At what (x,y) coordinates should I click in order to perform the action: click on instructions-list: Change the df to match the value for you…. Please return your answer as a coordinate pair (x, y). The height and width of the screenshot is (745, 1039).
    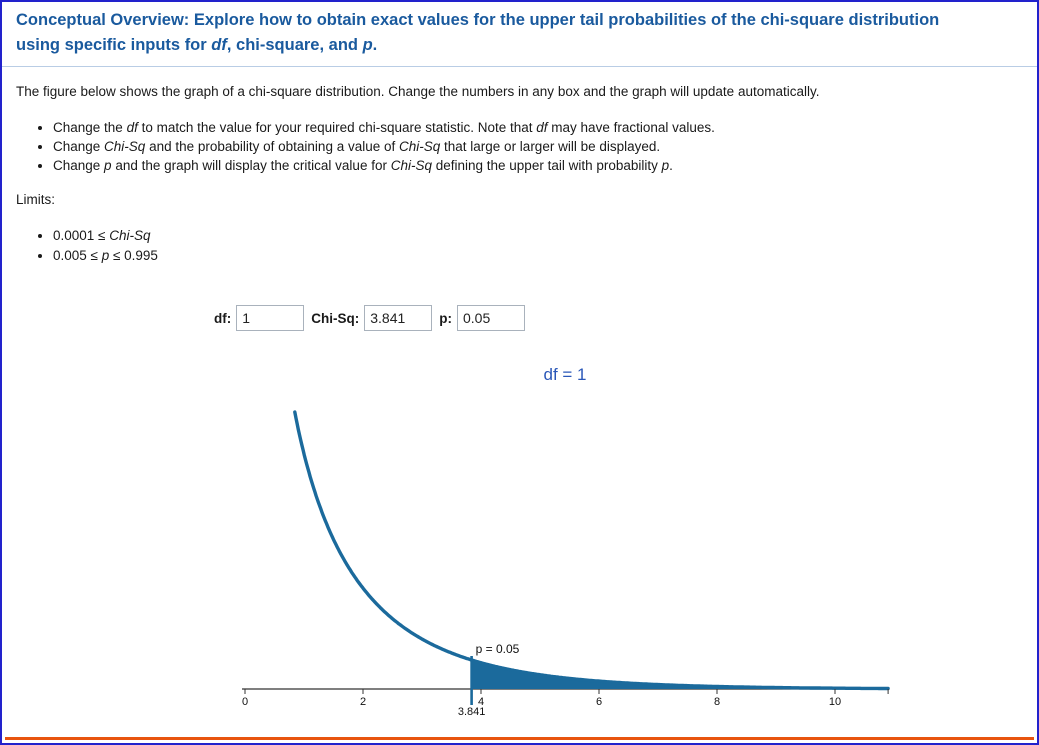
    Looking at the image, I should click on (365, 146).